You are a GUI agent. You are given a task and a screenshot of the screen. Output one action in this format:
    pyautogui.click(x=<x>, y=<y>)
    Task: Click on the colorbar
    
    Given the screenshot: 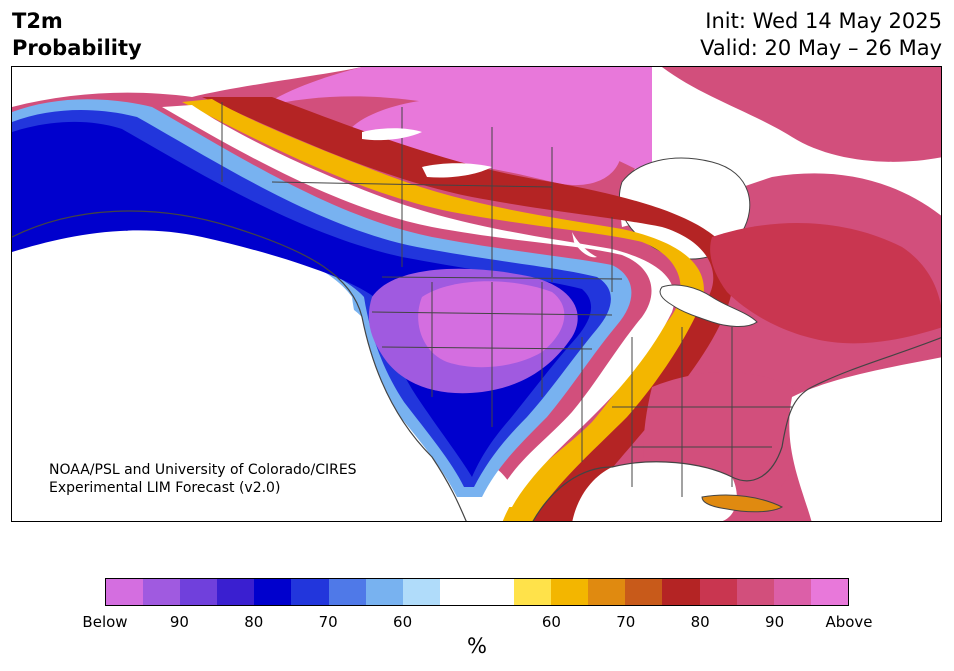 What is the action you would take?
    pyautogui.click(x=477, y=592)
    